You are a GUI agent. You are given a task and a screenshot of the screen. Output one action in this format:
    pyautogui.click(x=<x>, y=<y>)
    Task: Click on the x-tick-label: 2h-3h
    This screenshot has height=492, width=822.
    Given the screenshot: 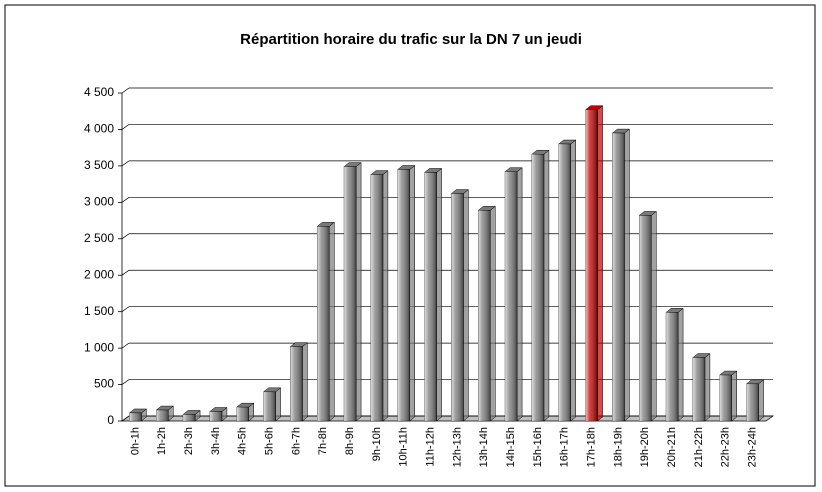 What is the action you would take?
    pyautogui.click(x=189, y=441)
    